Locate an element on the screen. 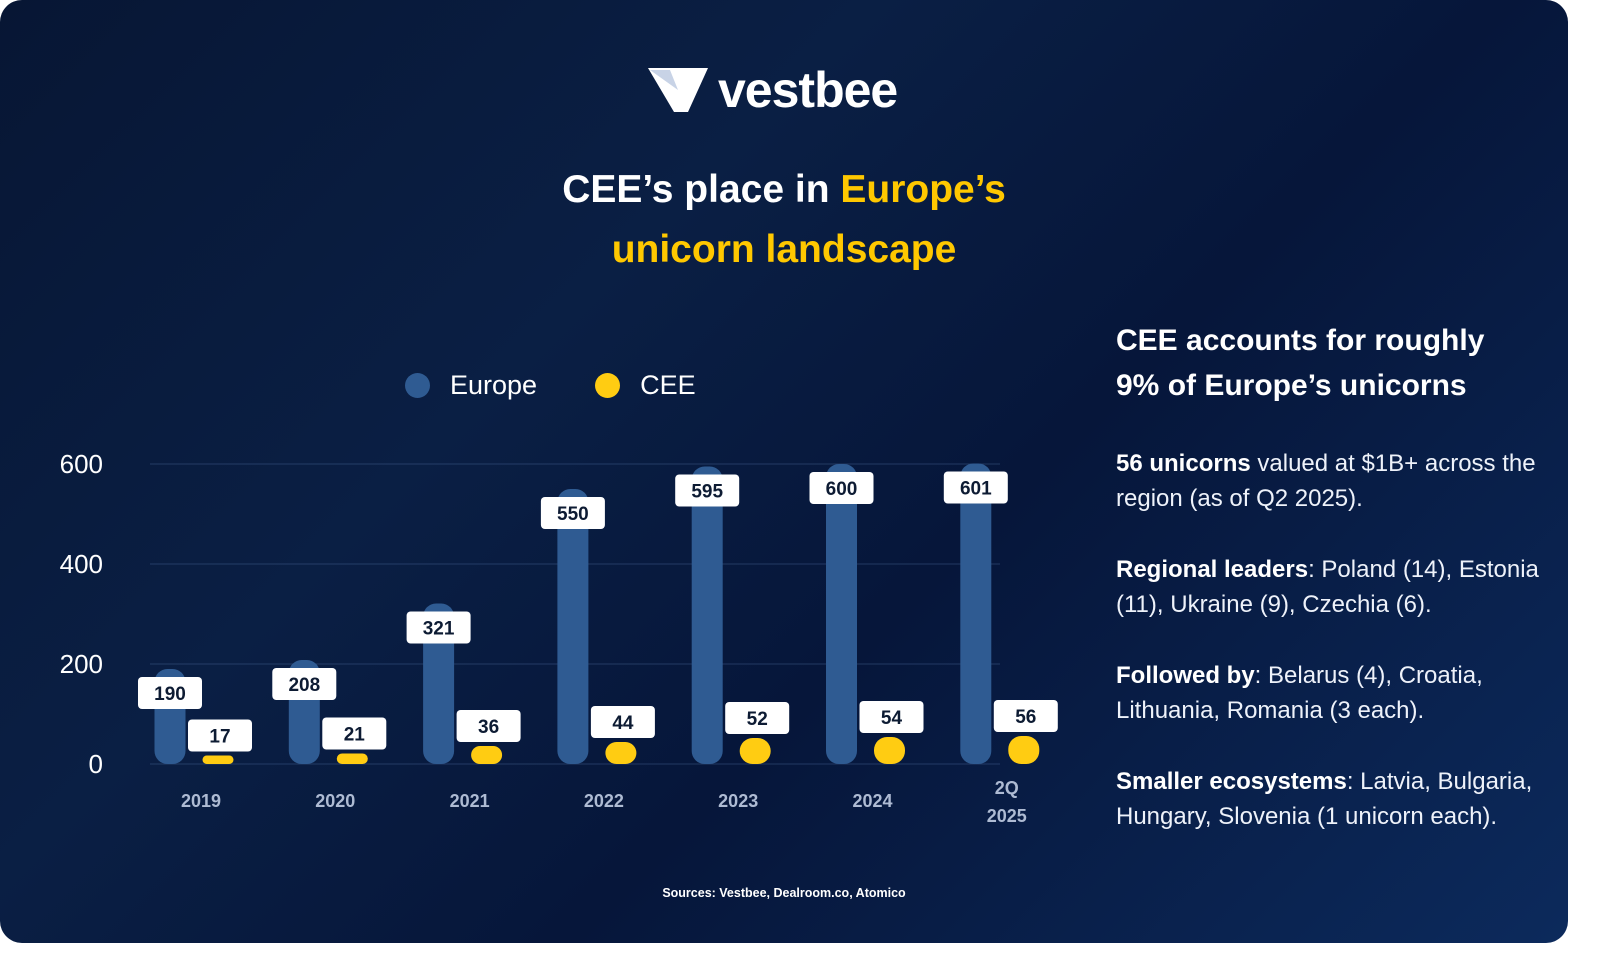 The height and width of the screenshot is (963, 1600). summary-regional-leaders-bold: Regional leaders is located at coordinates (1212, 569).